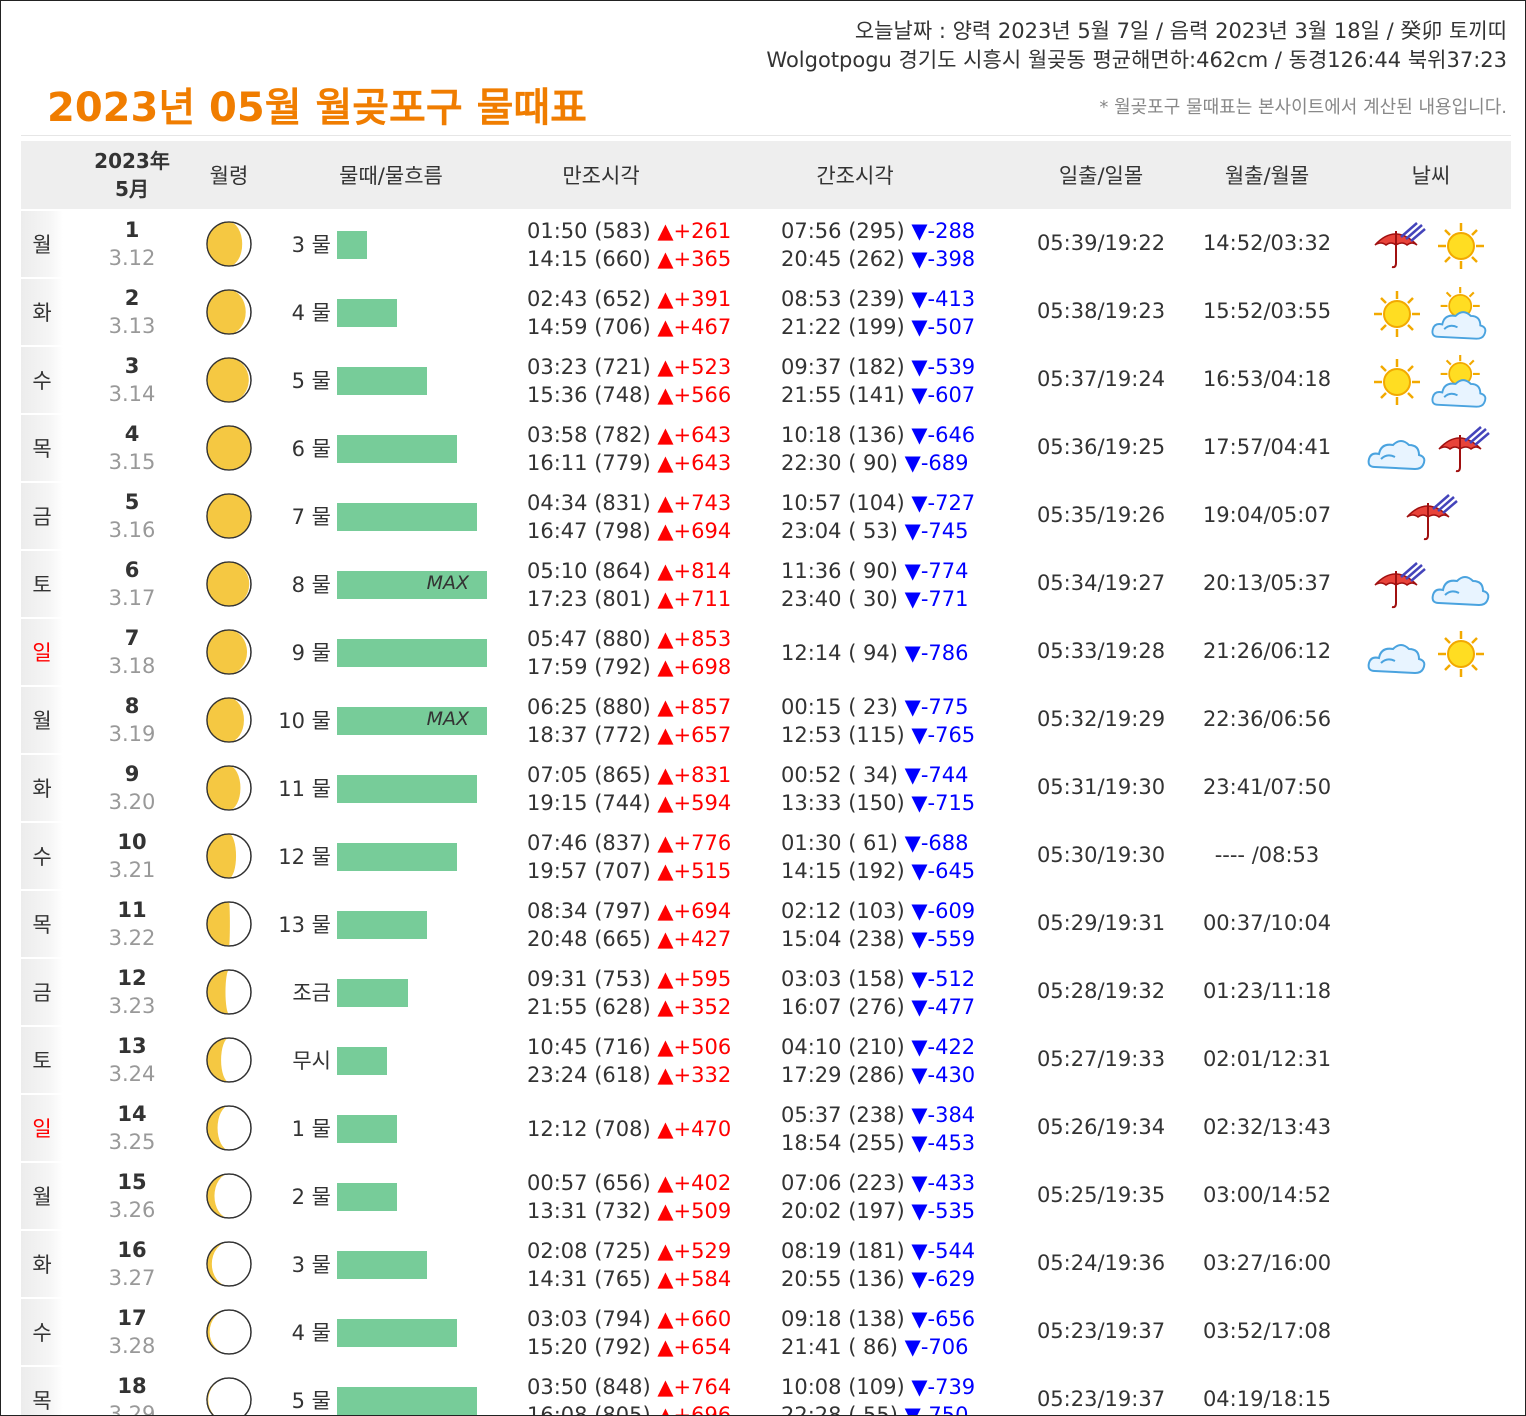 This screenshot has width=1526, height=1416. What do you see at coordinates (1267, 1331) in the screenshot?
I see `moonrise-moonset: 03:52/17:08` at bounding box center [1267, 1331].